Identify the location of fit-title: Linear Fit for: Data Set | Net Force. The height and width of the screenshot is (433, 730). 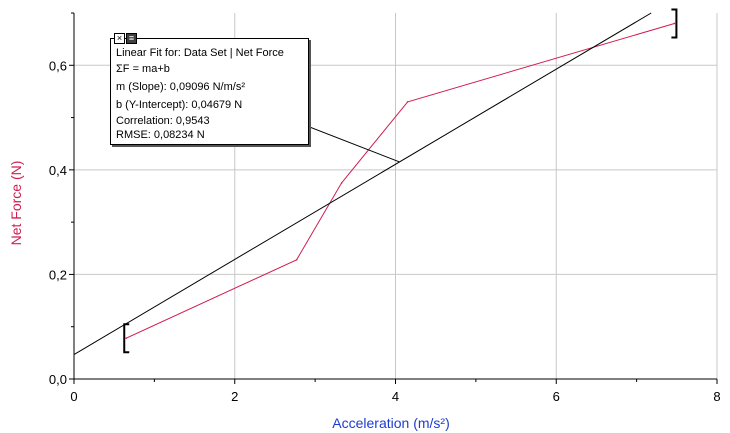
(200, 53).